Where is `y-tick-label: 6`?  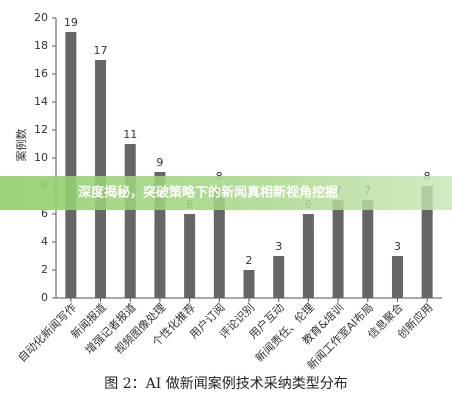 y-tick-label: 6 is located at coordinates (44, 213).